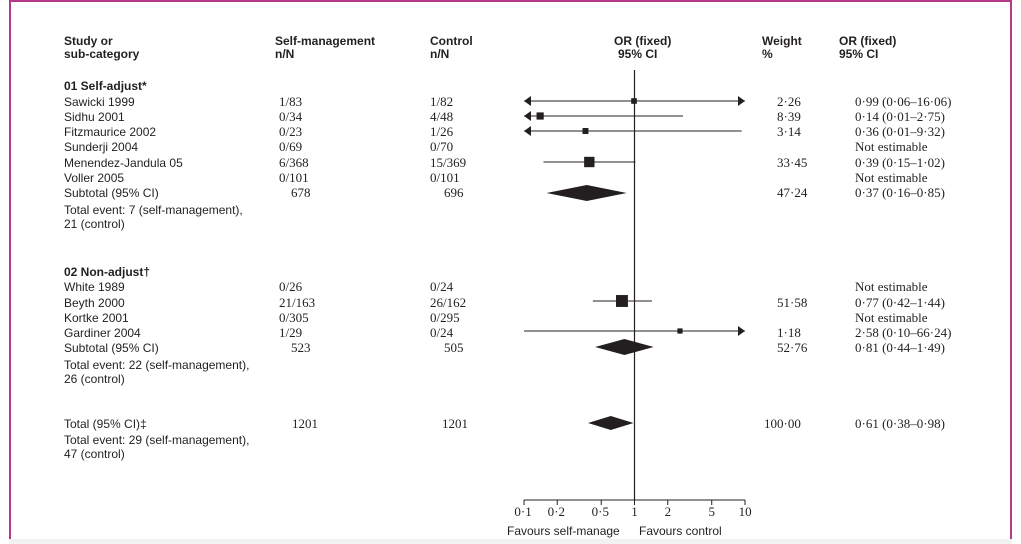 Image resolution: width=1021 pixels, height=544 pixels. What do you see at coordinates (789, 332) in the screenshot?
I see `weight-value: 1·18` at bounding box center [789, 332].